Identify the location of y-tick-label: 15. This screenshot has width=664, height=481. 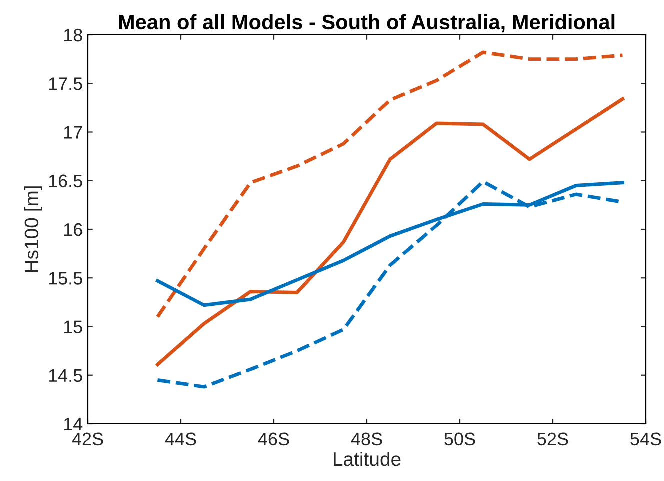
(73, 327).